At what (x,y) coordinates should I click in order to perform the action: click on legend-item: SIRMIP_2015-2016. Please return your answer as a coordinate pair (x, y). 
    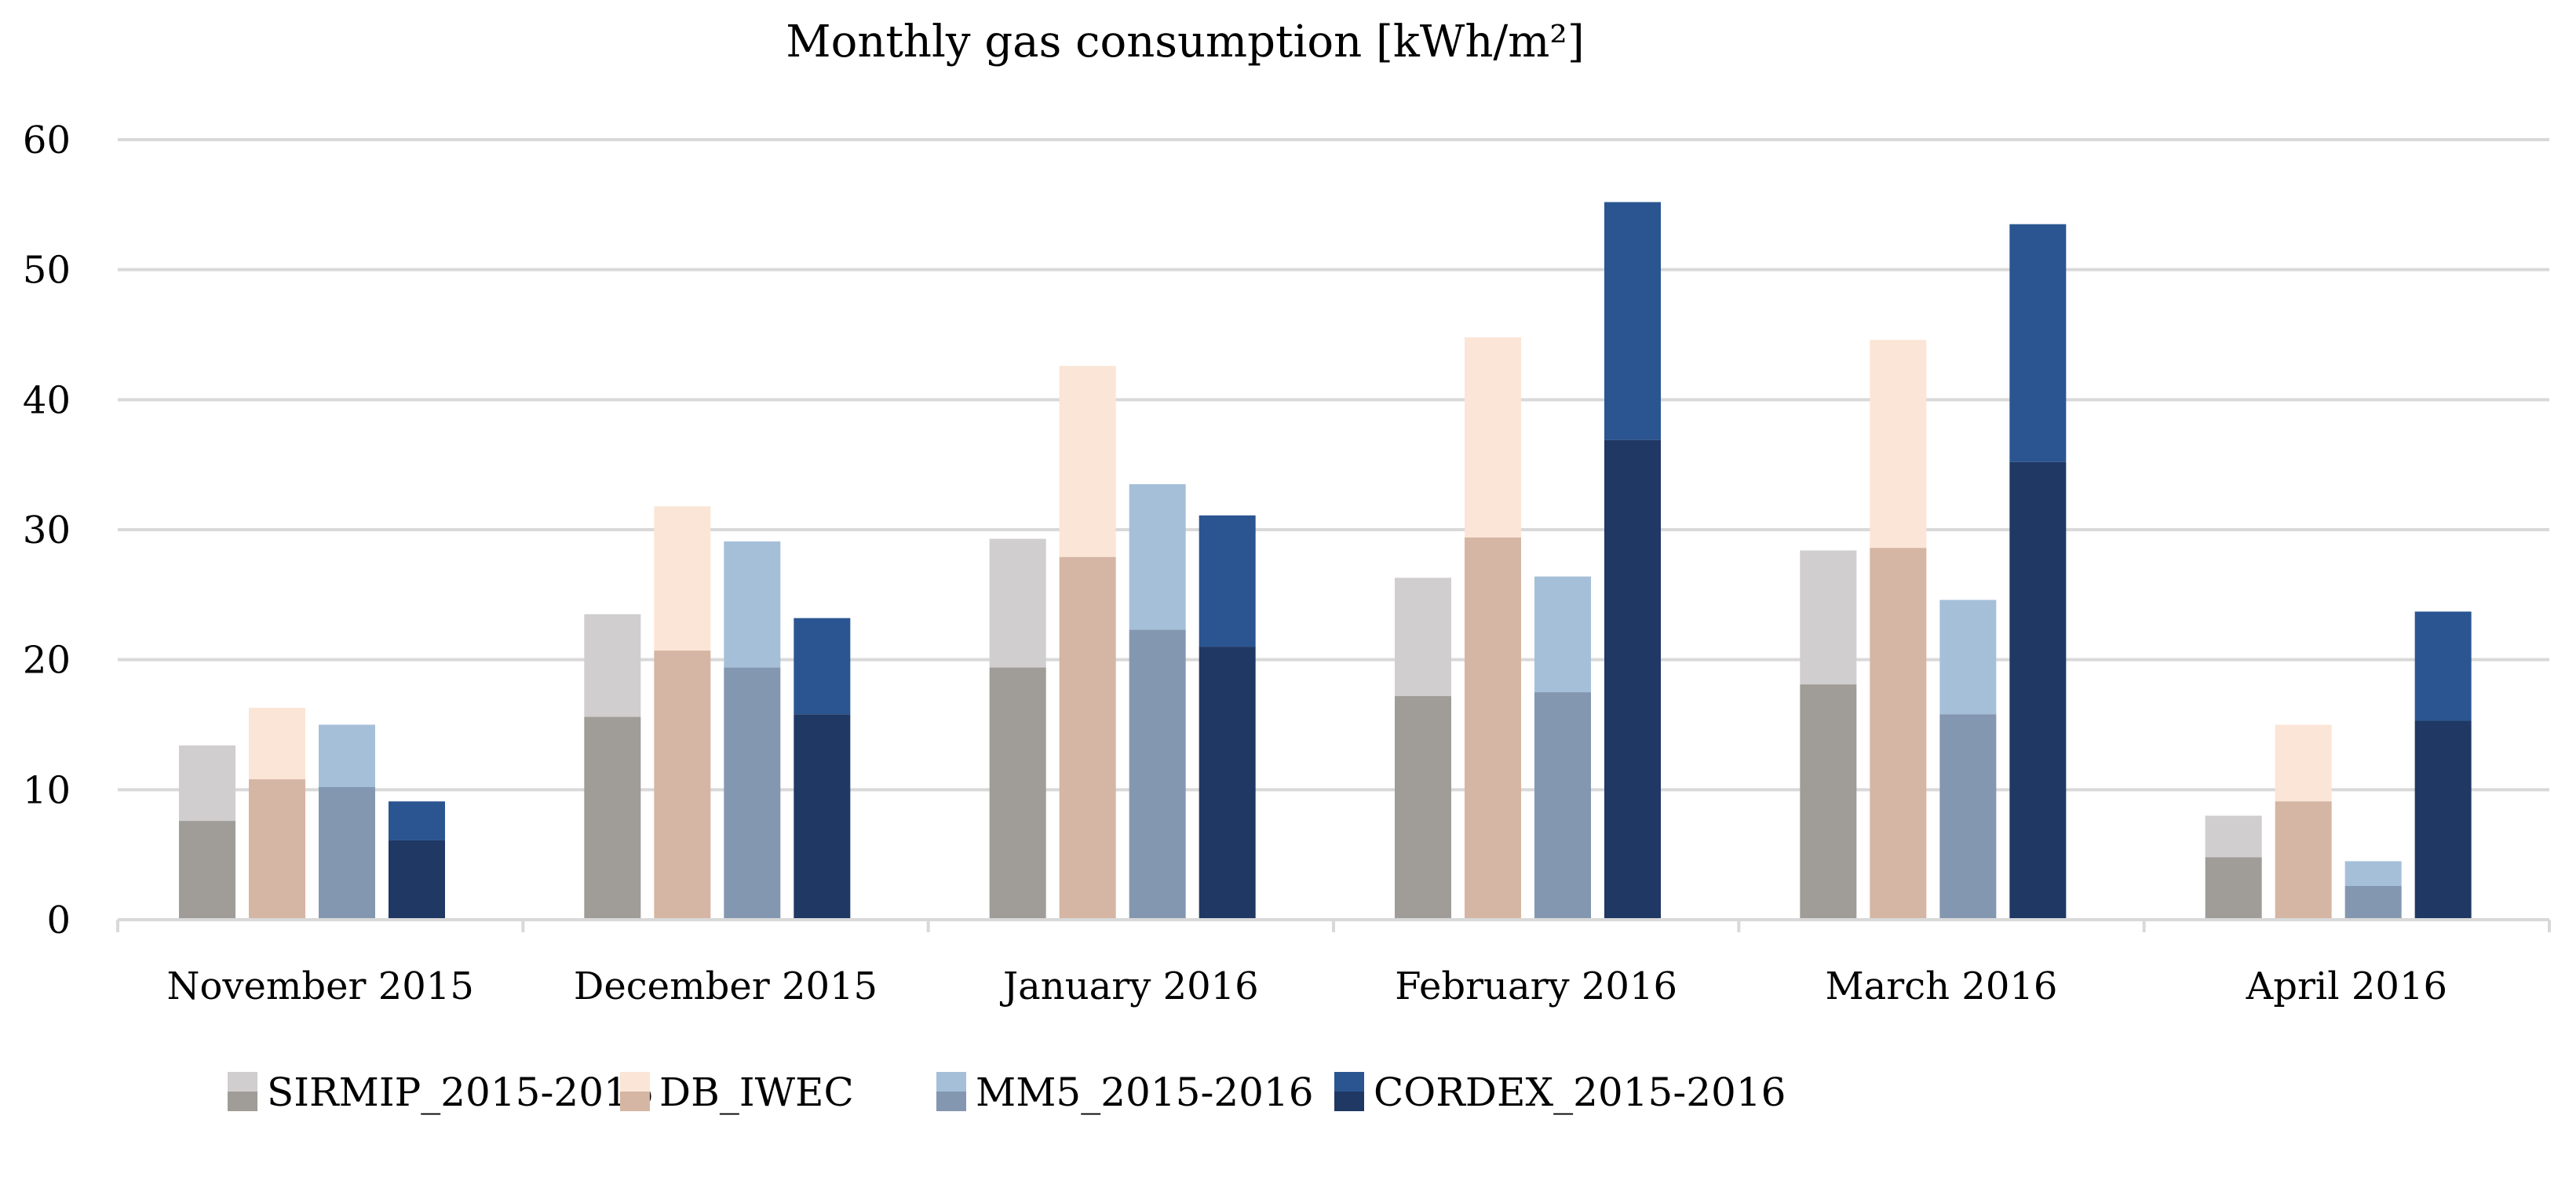
    Looking at the image, I should click on (441, 1093).